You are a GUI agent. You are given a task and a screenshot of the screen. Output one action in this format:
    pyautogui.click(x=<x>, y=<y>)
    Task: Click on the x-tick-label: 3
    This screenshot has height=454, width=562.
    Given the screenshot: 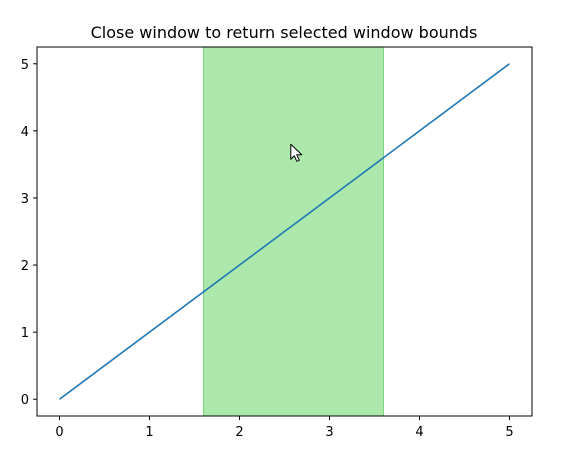 What is the action you would take?
    pyautogui.click(x=329, y=432)
    